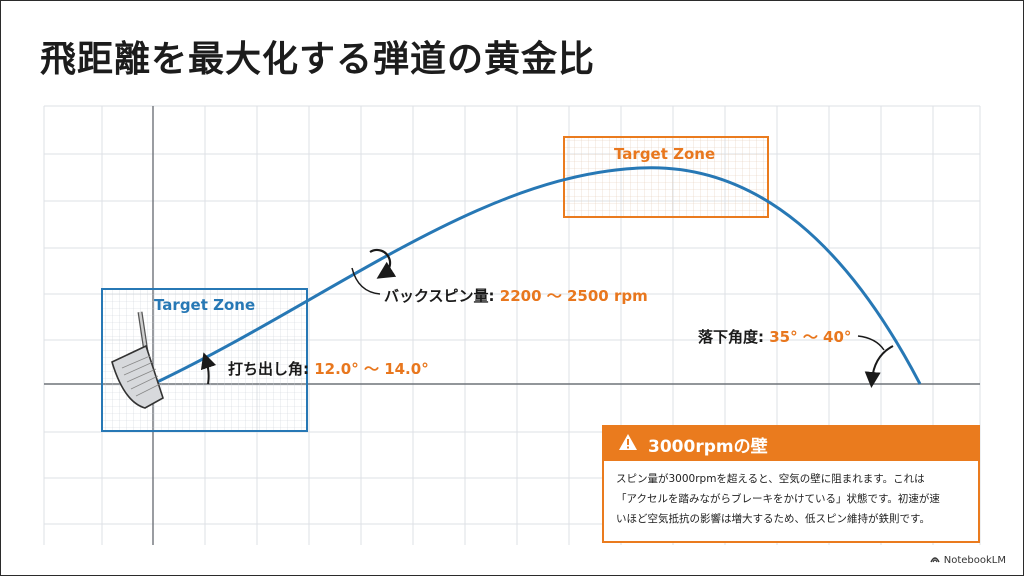  What do you see at coordinates (137, 360) in the screenshot?
I see `golf-club-icon` at bounding box center [137, 360].